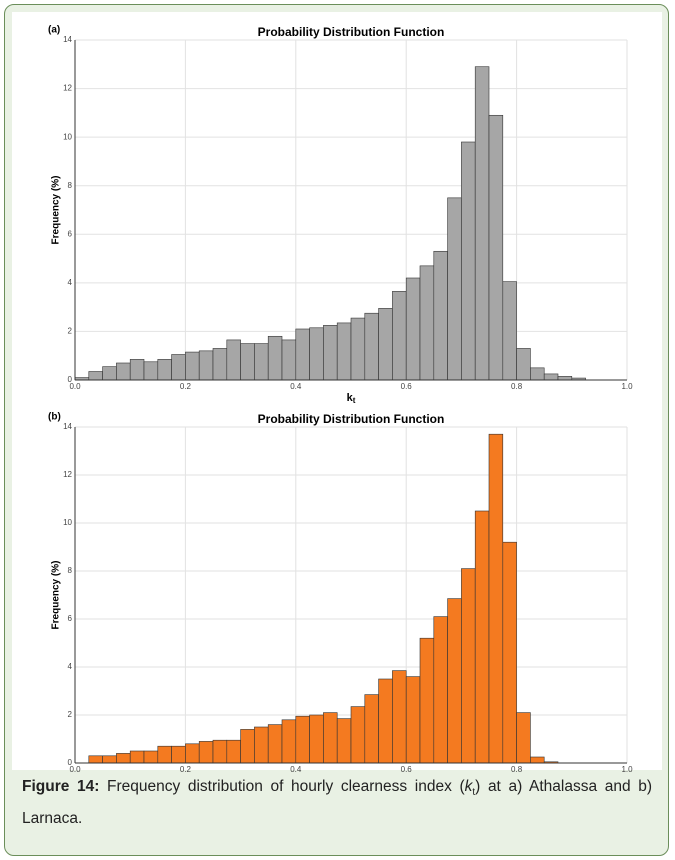  I want to click on panel-label: (b), so click(54, 417).